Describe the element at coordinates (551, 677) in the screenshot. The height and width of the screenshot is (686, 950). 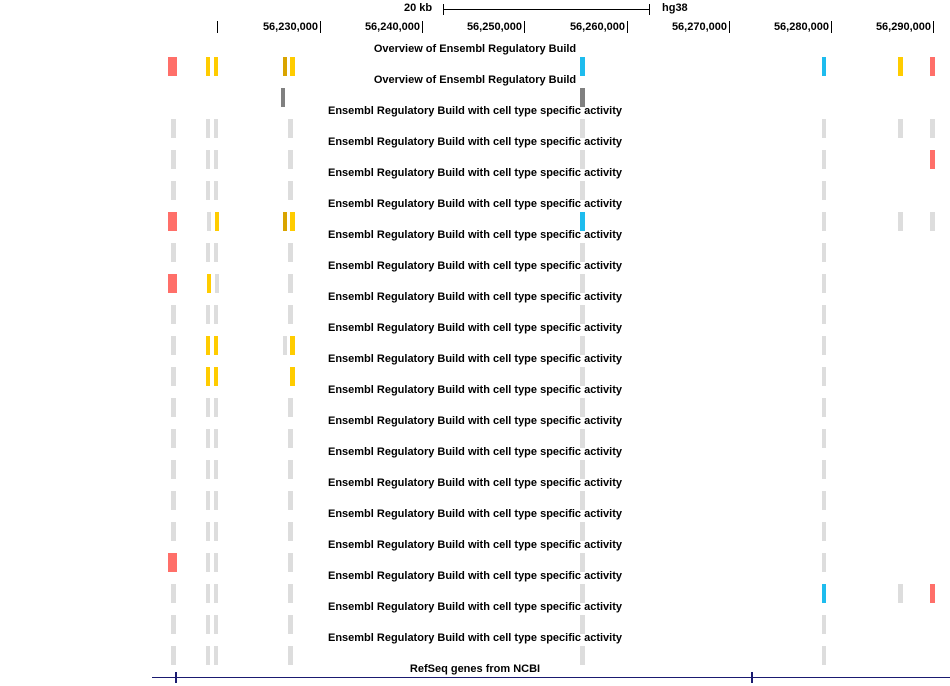
I see `gene-body-line` at that location.